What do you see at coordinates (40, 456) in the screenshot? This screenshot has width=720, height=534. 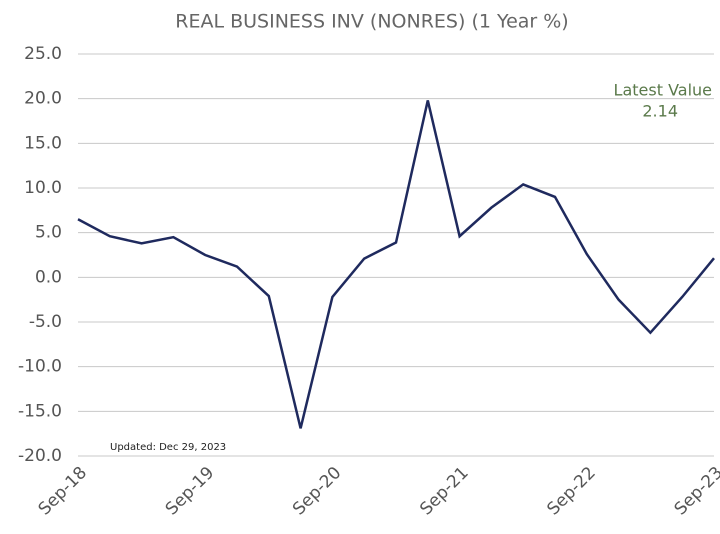 I see `y-tick-label: -20.0` at bounding box center [40, 456].